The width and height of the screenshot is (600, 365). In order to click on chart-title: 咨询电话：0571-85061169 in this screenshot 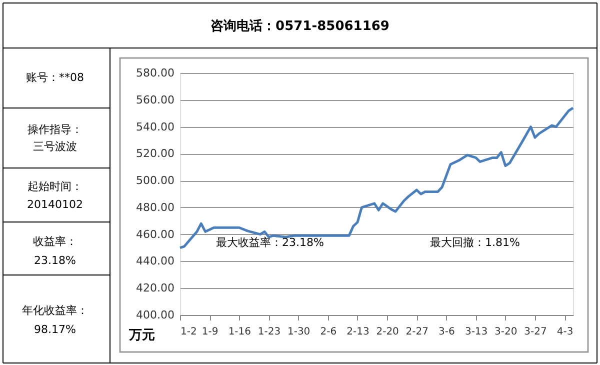, I will do `click(300, 26)`.